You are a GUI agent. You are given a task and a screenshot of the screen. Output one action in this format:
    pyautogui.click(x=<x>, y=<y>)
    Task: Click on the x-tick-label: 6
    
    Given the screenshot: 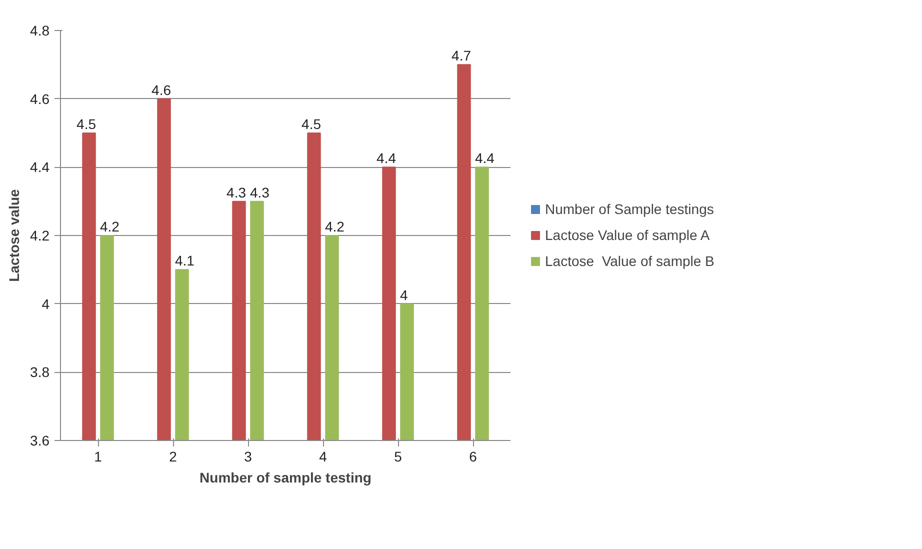 What is the action you would take?
    pyautogui.click(x=473, y=456)
    